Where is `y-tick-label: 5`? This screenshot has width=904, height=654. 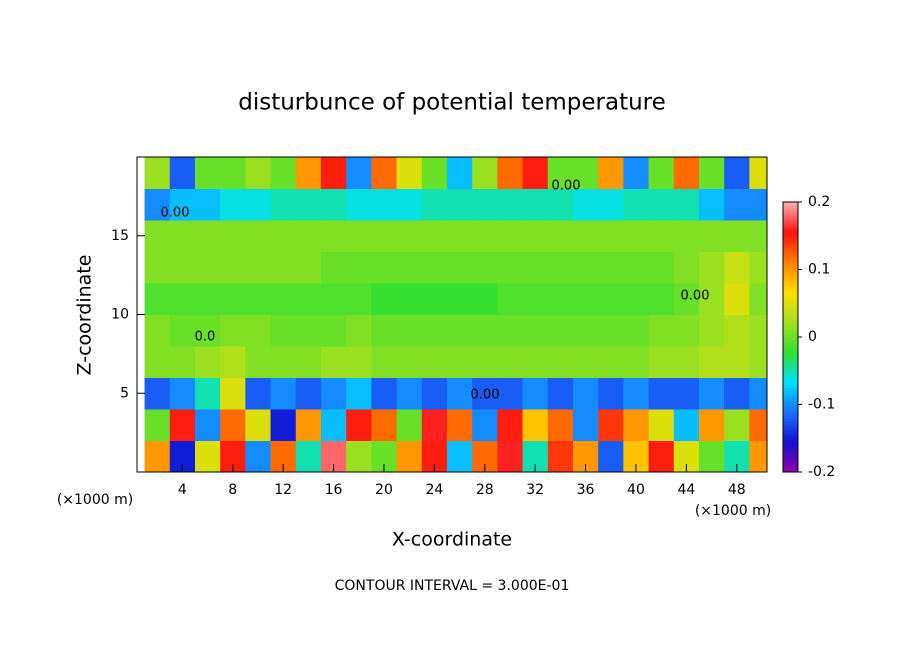
y-tick-label: 5 is located at coordinates (124, 393).